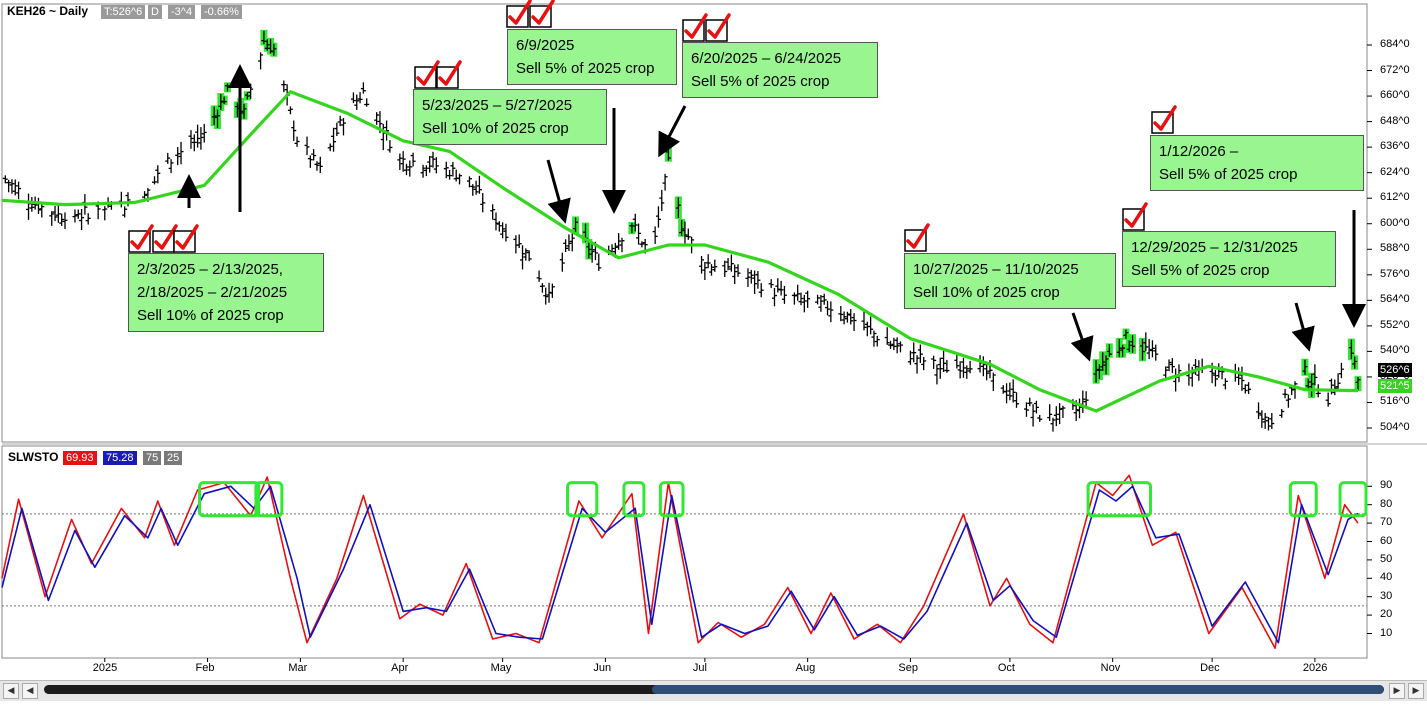  I want to click on annotation-jun9: 6/9/2025 Sell 5% of 2025 crop, so click(592, 57).